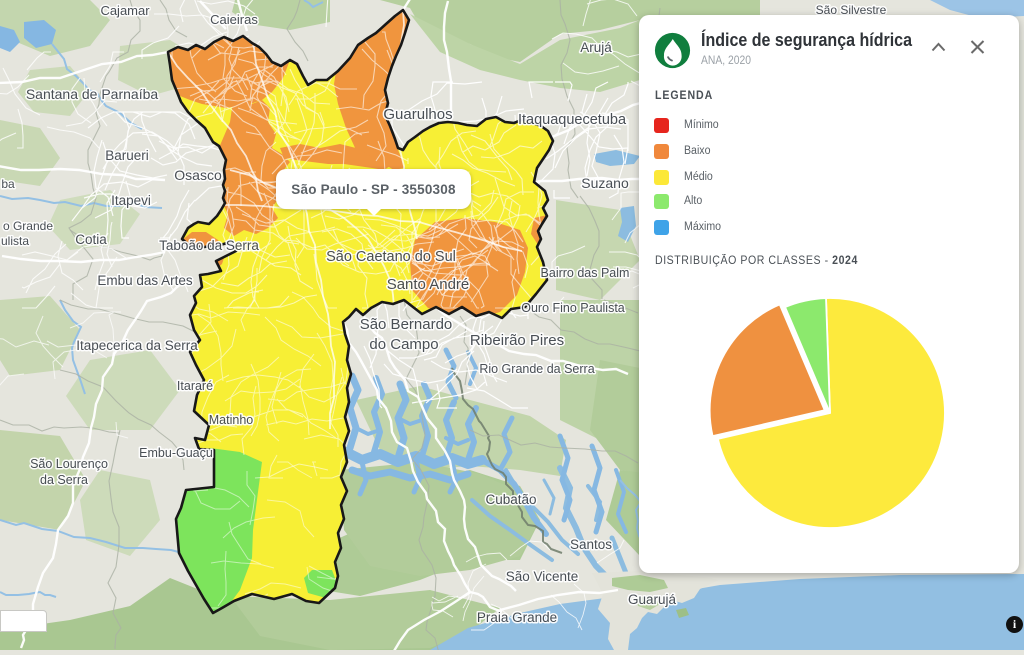 The height and width of the screenshot is (655, 1024). What do you see at coordinates (417, 114) in the screenshot?
I see `svg-text: Guarulhos` at bounding box center [417, 114].